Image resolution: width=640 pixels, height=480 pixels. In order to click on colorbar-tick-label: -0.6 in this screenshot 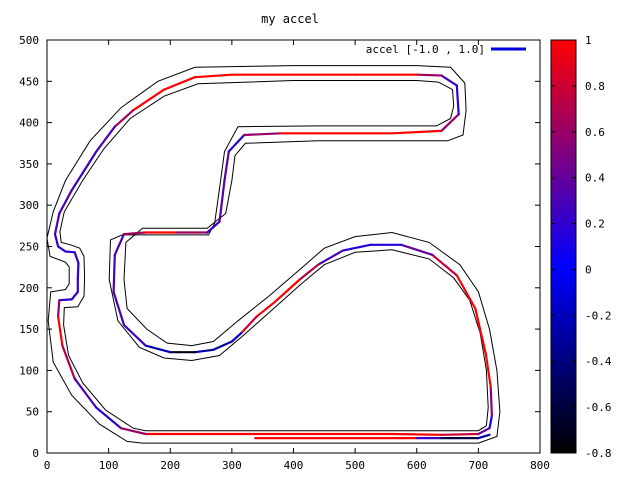, I will do `click(598, 407)`.